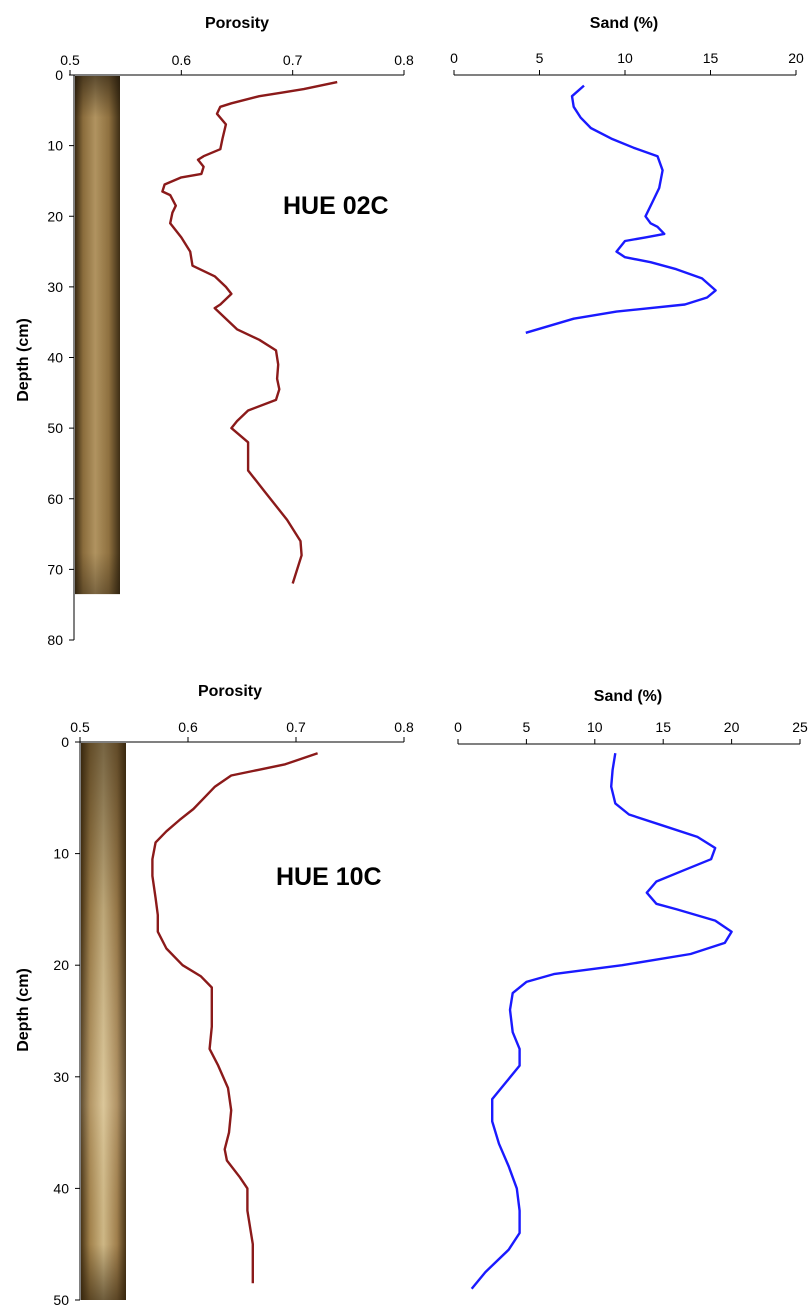  Describe the element at coordinates (55, 640) in the screenshot. I see `depth-tick-label: 80` at that location.